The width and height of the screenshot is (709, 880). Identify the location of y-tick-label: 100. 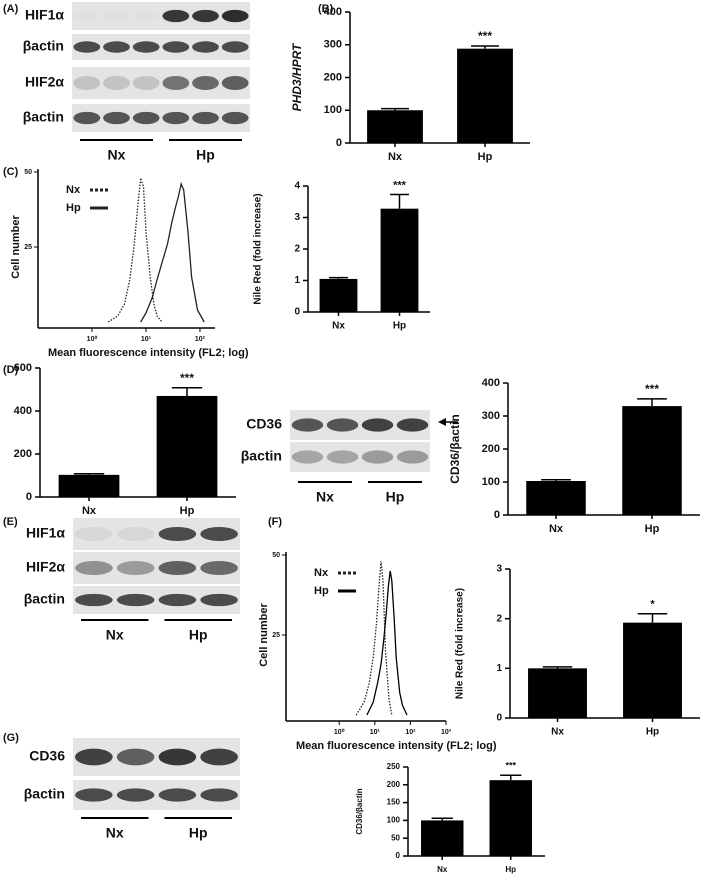
(491, 482).